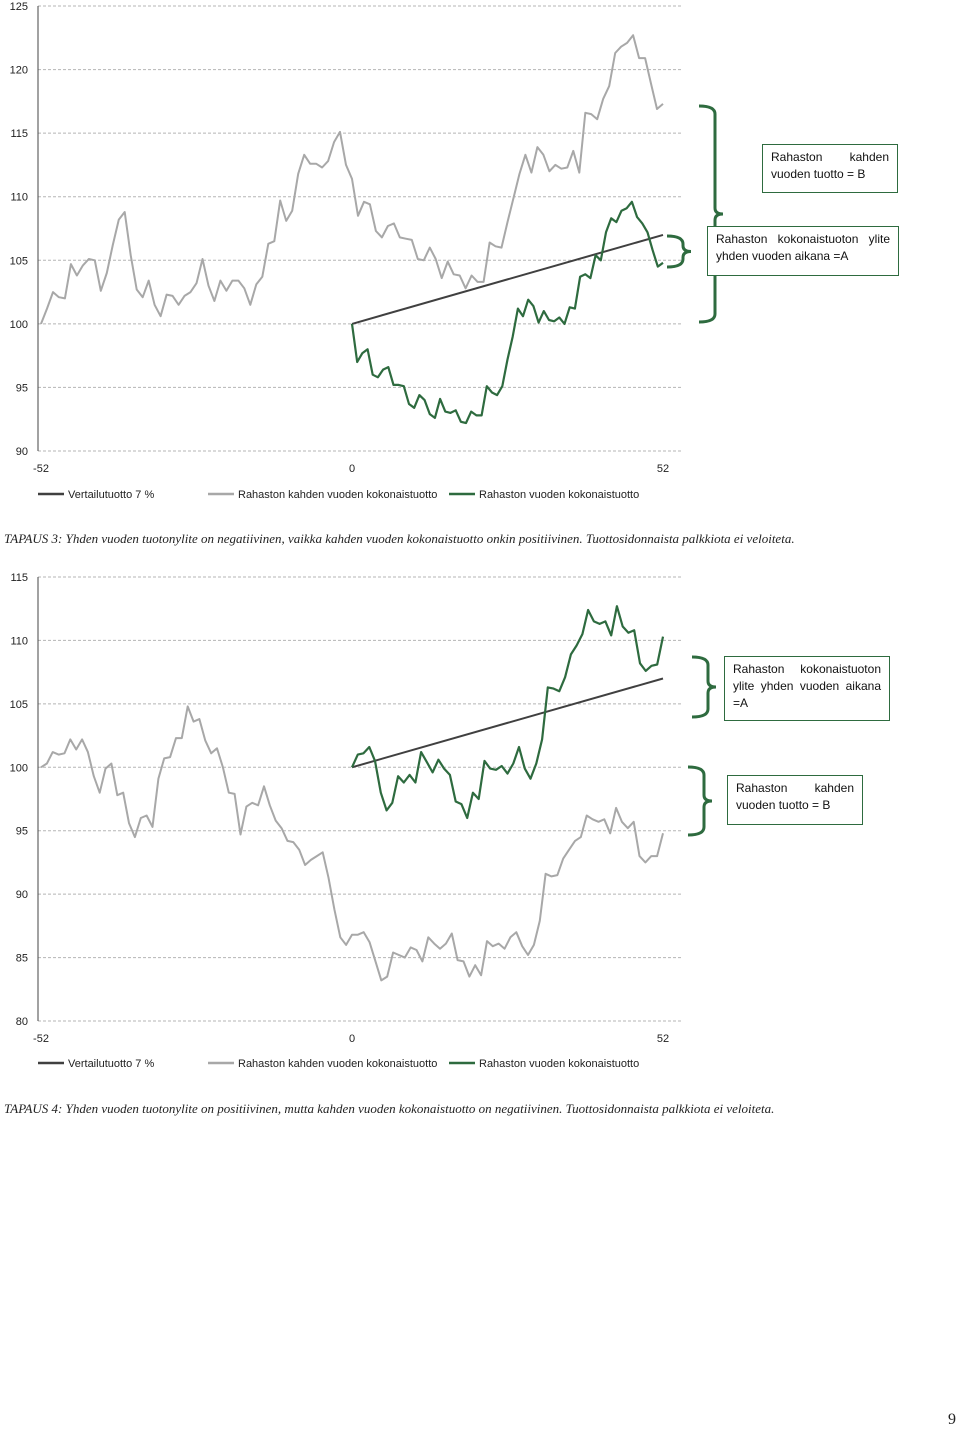  What do you see at coordinates (19, 7) in the screenshot?
I see `y-tick-label: 125` at bounding box center [19, 7].